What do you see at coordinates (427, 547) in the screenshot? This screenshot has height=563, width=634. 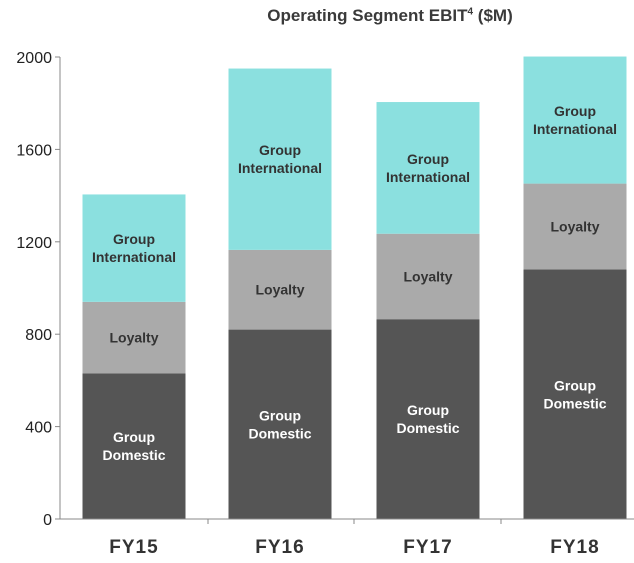 I see `x-tick-label: FY17` at bounding box center [427, 547].